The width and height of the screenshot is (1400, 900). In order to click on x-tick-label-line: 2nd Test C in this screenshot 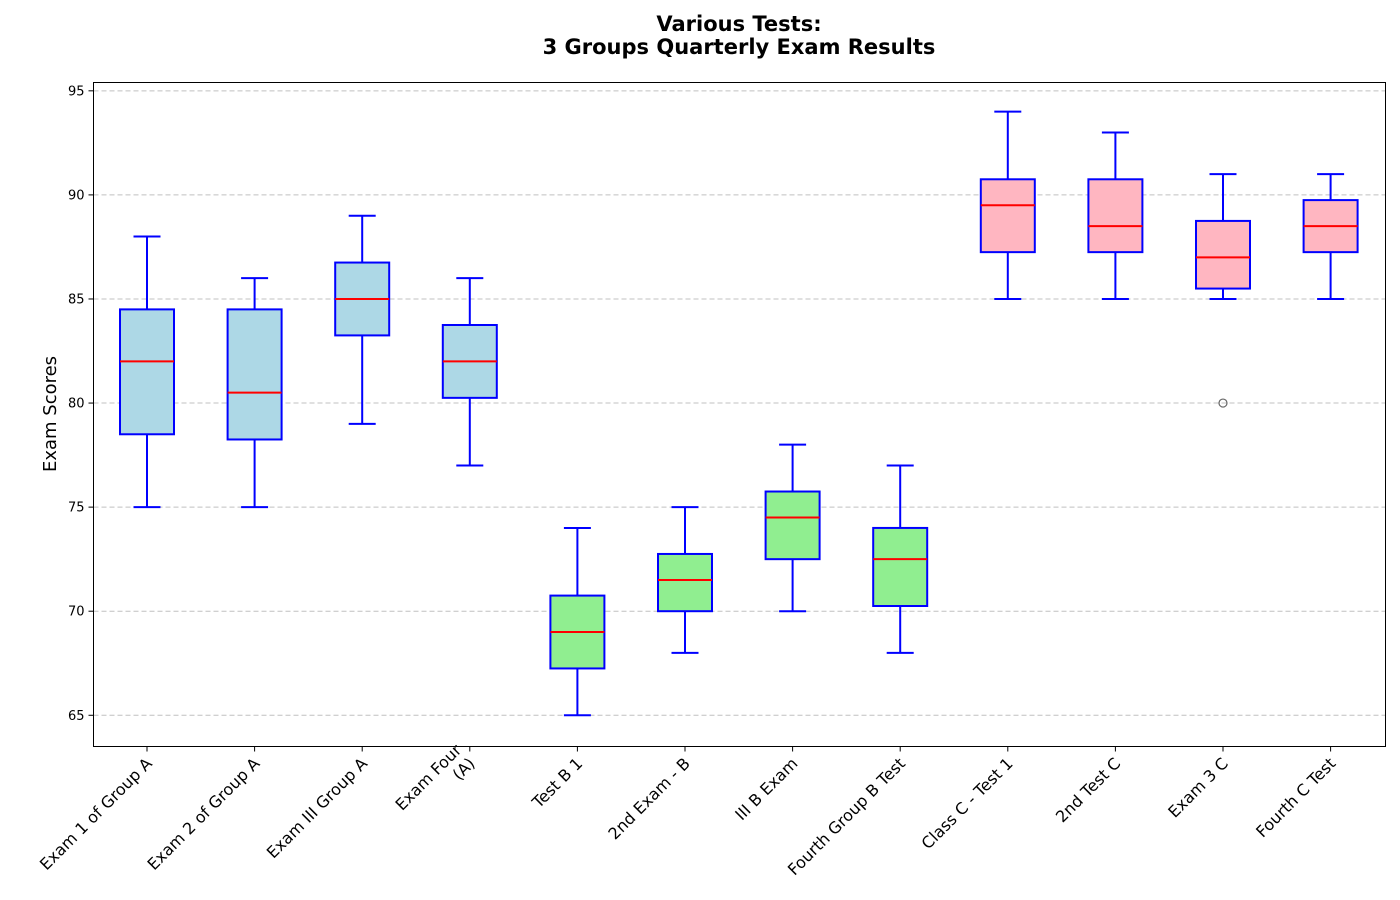, I will do `click(1088, 790)`.